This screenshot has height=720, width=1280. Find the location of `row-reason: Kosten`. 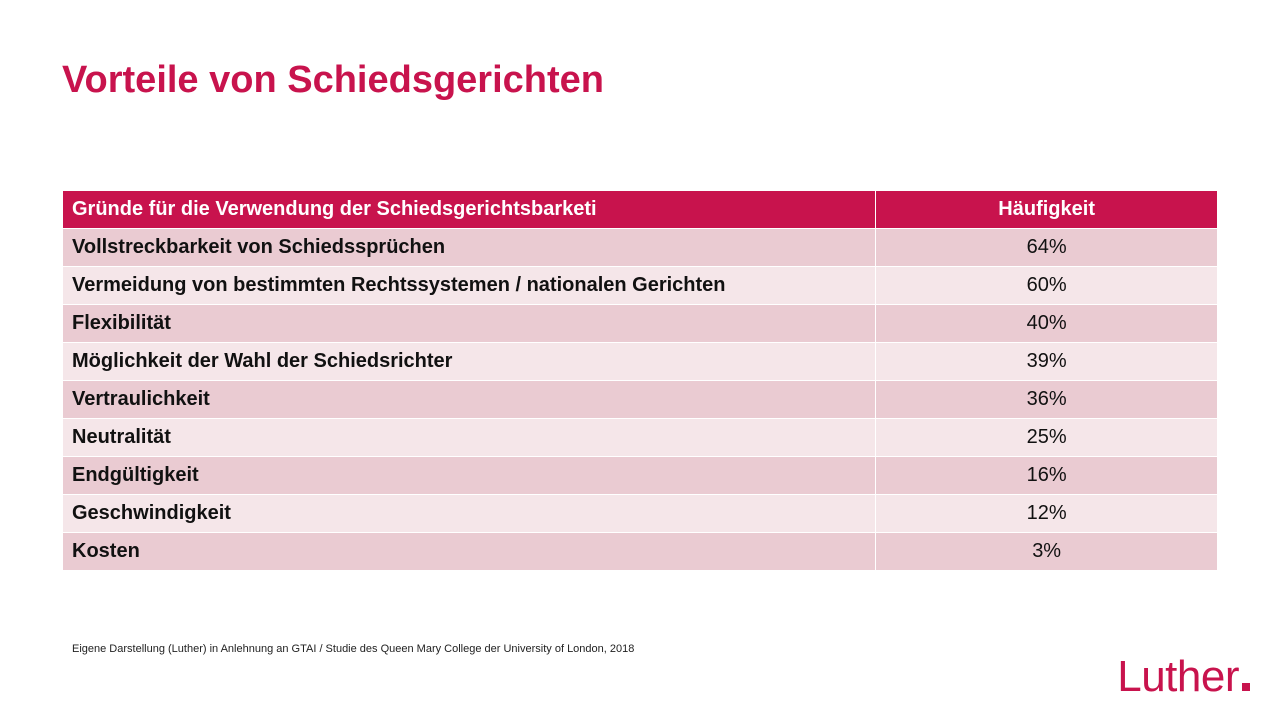

row-reason: Kosten is located at coordinates (469, 551).